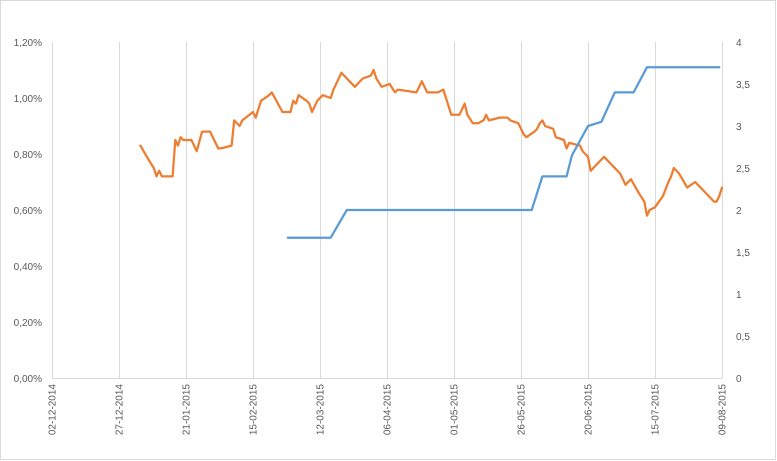 Image resolution: width=777 pixels, height=461 pixels. Describe the element at coordinates (739, 211) in the screenshot. I see `y-right-tick-label: 2` at that location.